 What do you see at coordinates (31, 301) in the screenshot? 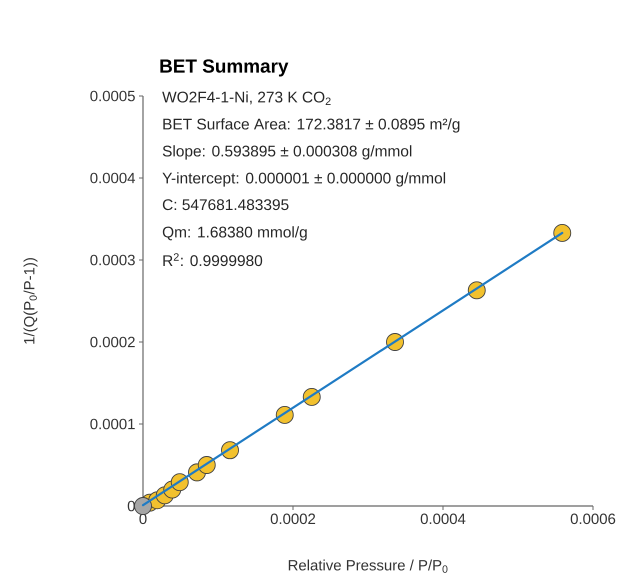
I see `y-axis-title: 1/(Q(P$_{0}$/P-1))` at bounding box center [31, 301].